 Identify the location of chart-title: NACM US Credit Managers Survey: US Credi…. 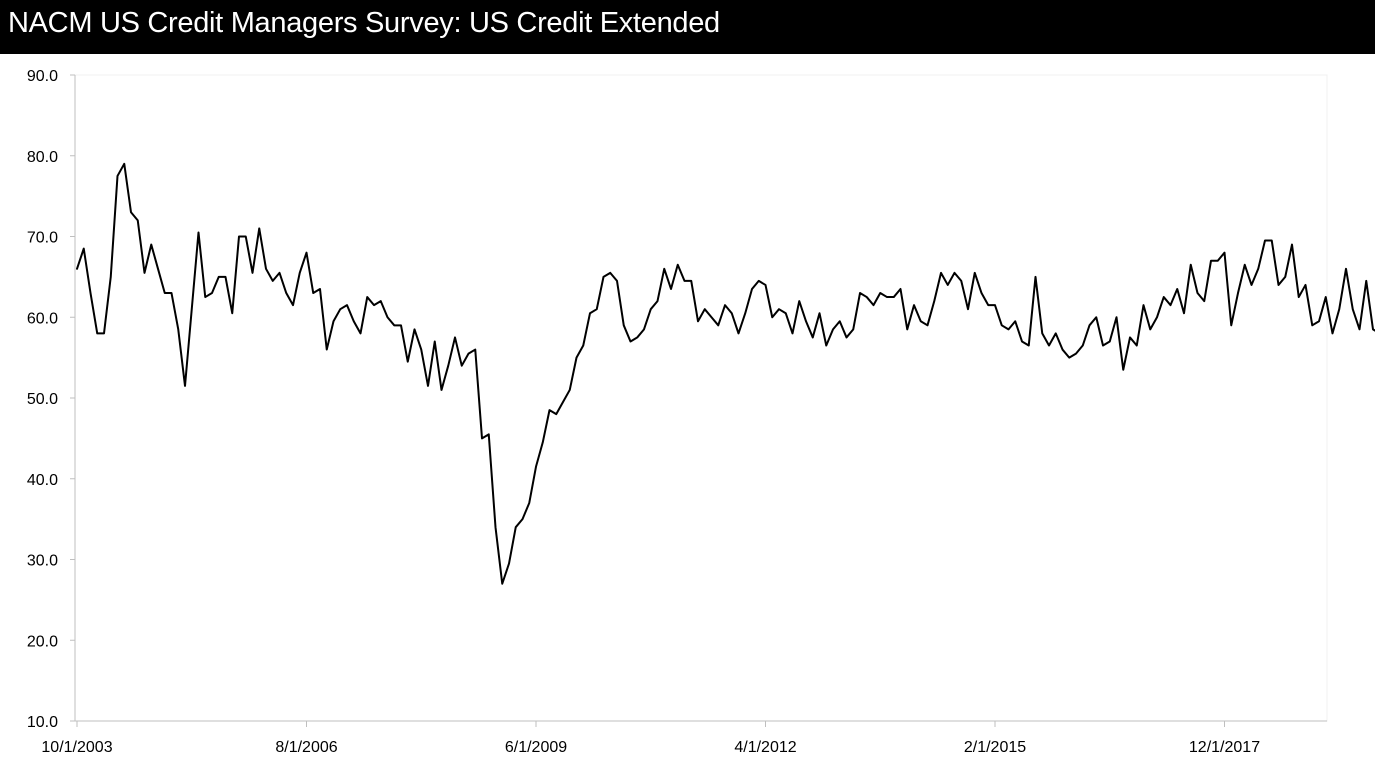
(687, 27).